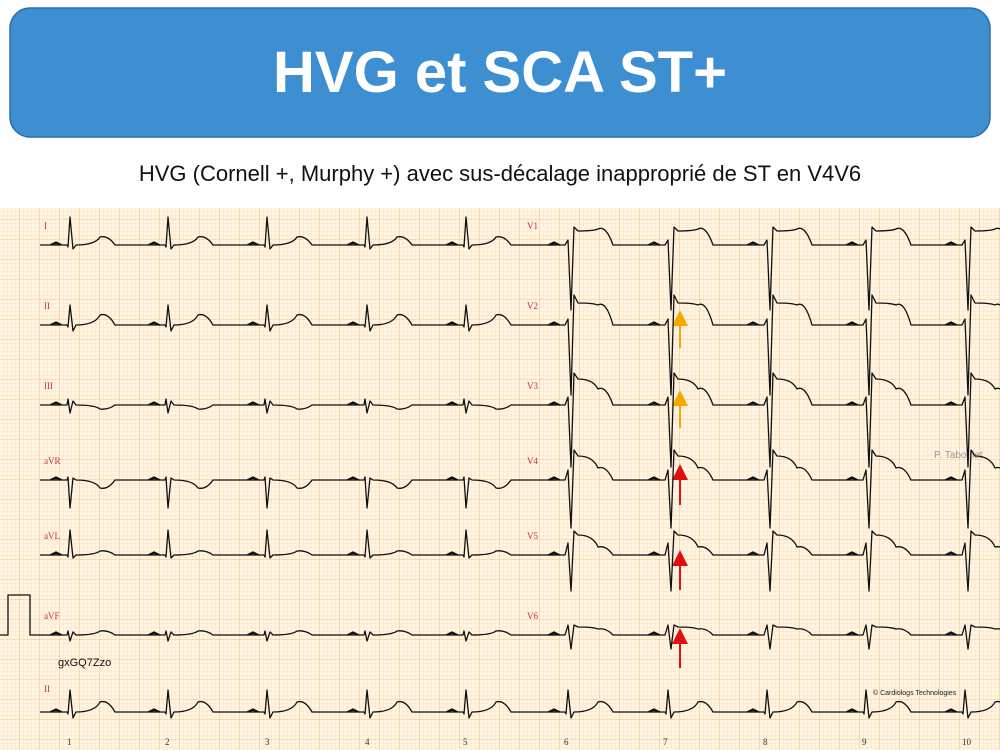 The height and width of the screenshot is (750, 1000). Describe the element at coordinates (532, 536) in the screenshot. I see `lead-label: V5` at that location.